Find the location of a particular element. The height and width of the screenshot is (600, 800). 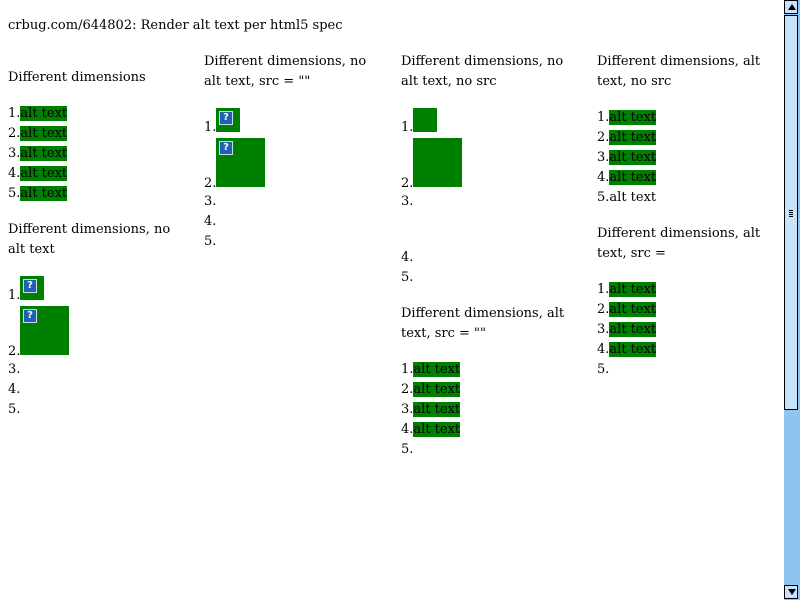

scroll-up-button is located at coordinates (791, 7).